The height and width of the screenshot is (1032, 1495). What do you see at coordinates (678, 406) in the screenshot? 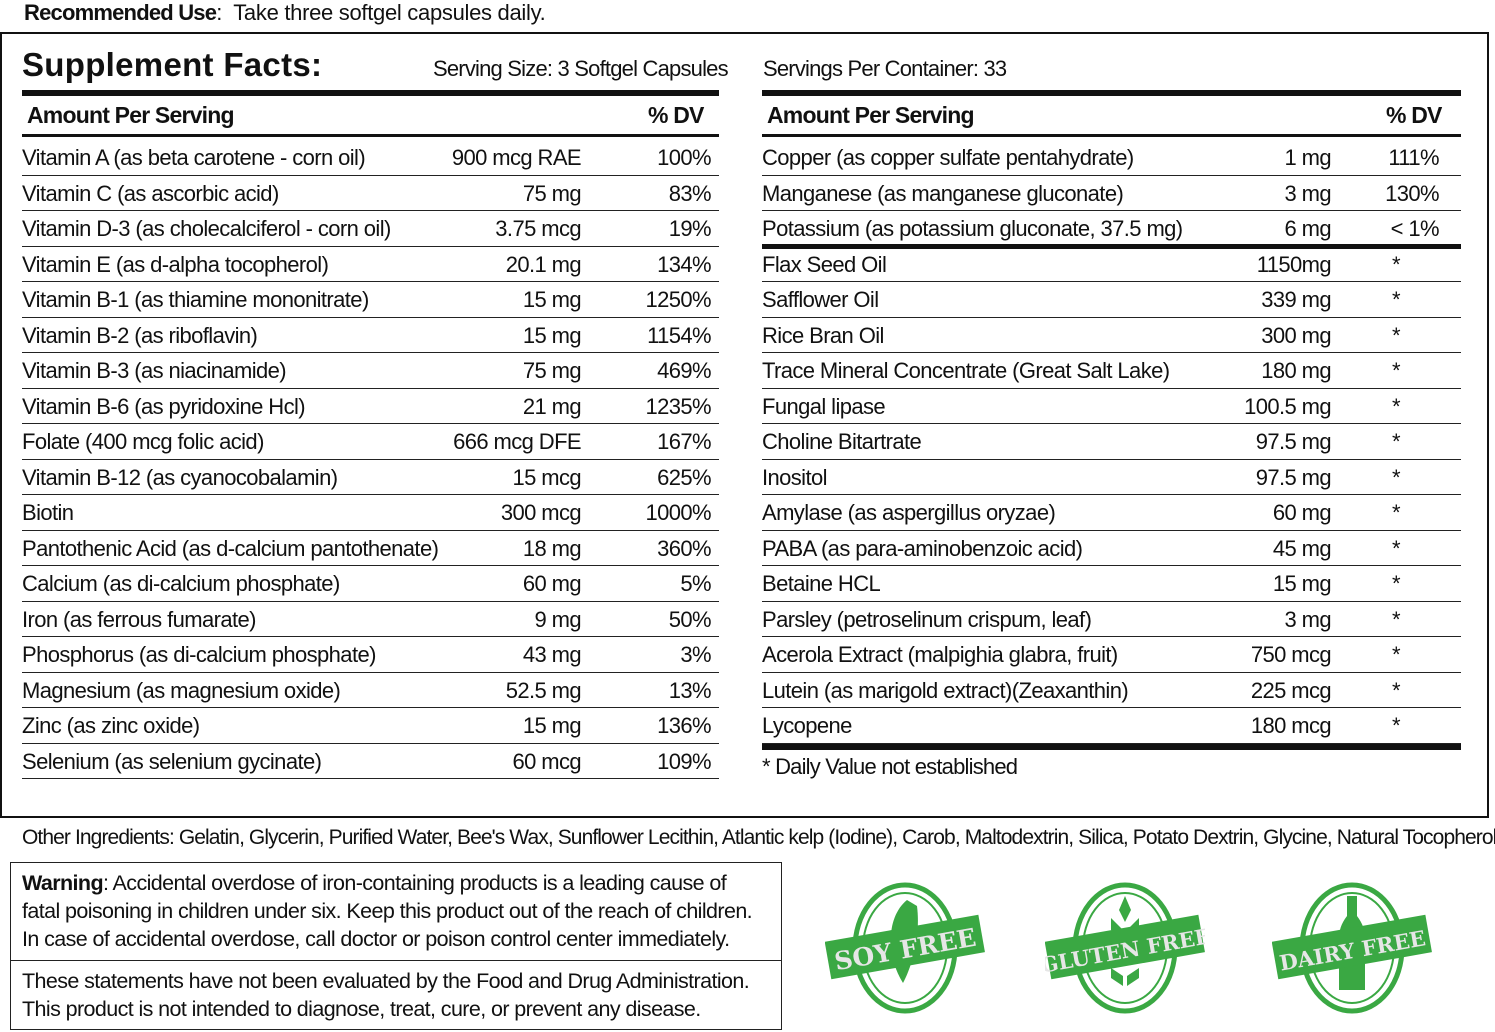
I see `nutrient-dv: 1235%` at bounding box center [678, 406].